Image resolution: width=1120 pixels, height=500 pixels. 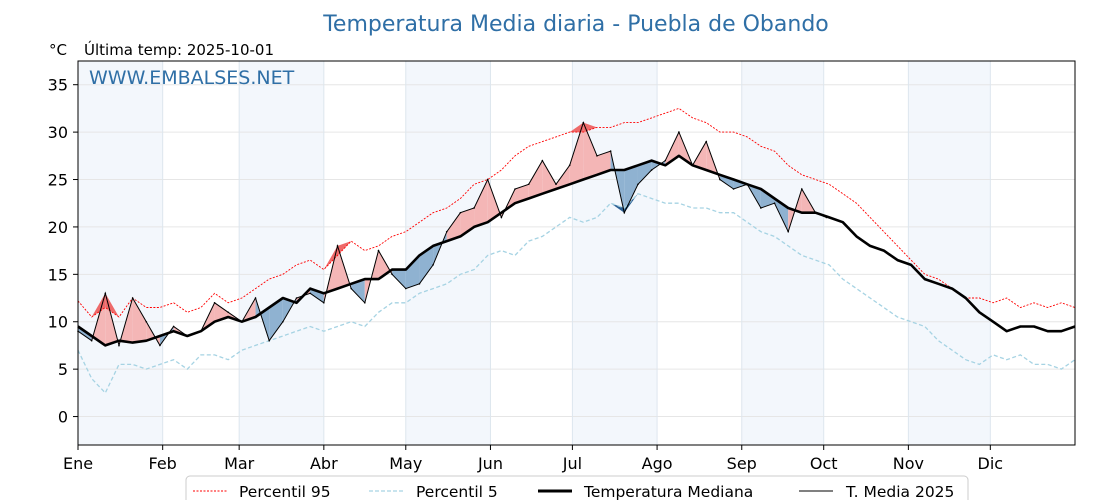 I want to click on legend-label-median: Temperatura Mediana, so click(x=668, y=491).